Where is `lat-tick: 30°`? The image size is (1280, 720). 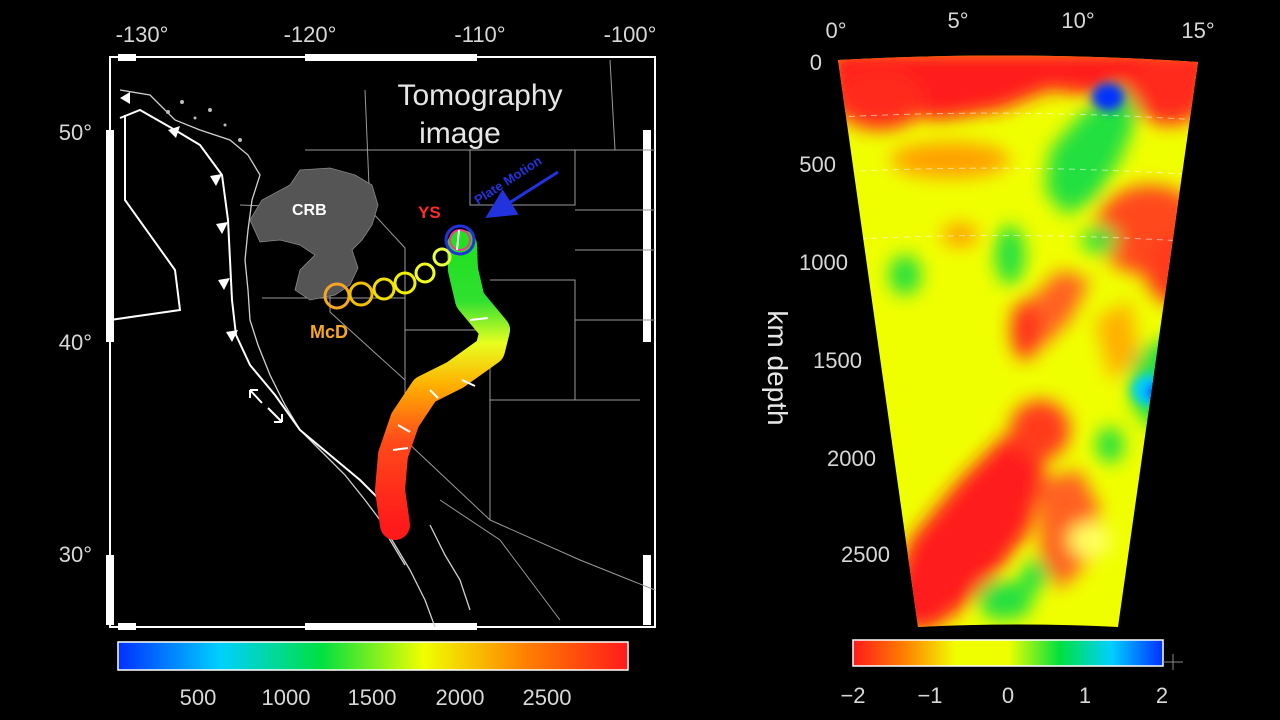 lat-tick: 30° is located at coordinates (75, 554).